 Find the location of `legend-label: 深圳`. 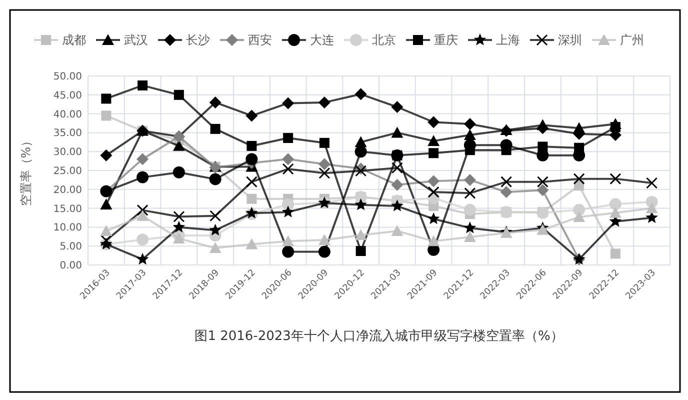

legend-label: 深圳 is located at coordinates (570, 40).